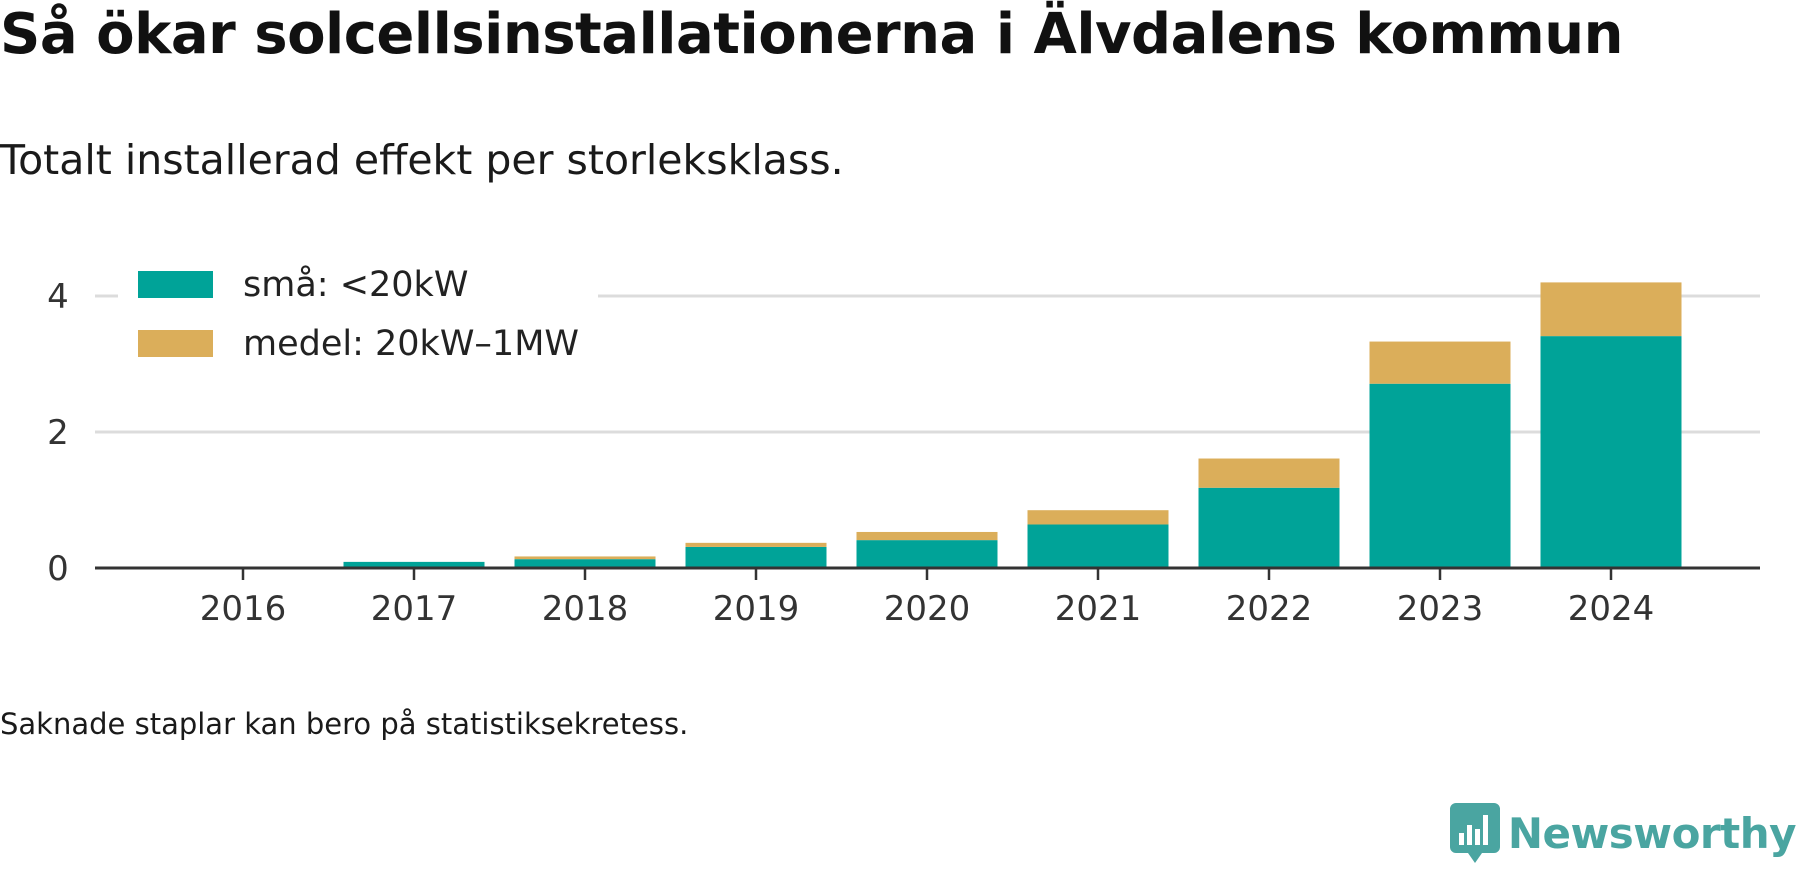 The image size is (1800, 879). What do you see at coordinates (756, 609) in the screenshot?
I see `x-tick-label: 2019` at bounding box center [756, 609].